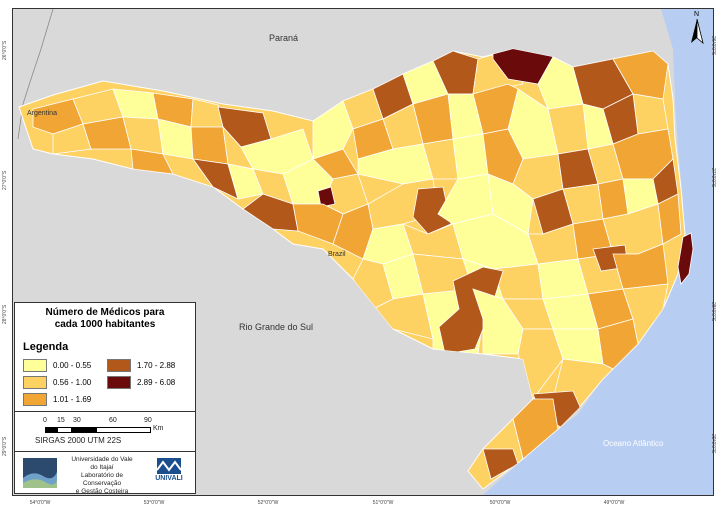 This screenshot has height=510, width=726. What do you see at coordinates (5, 180) in the screenshot?
I see `lat-tick-left-2: 27°0'0"S` at bounding box center [5, 180].